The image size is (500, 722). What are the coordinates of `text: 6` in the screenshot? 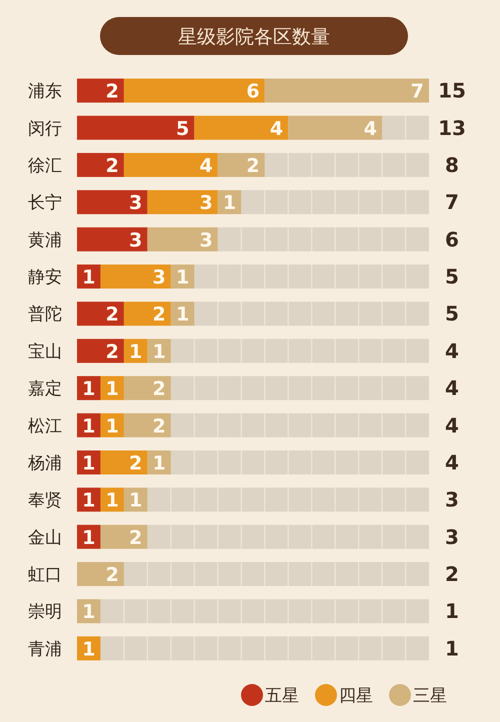 It's located at (452, 239).